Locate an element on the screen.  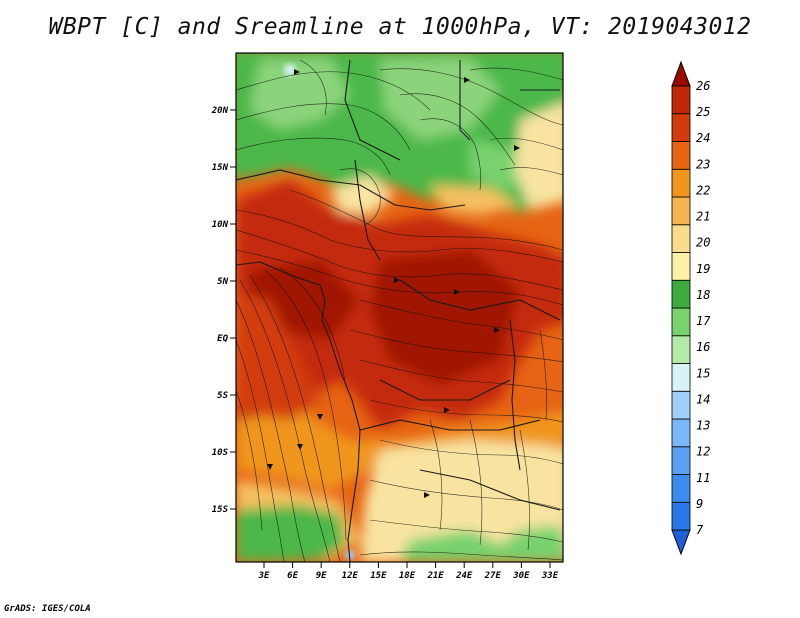
colorbar-label: 7 is located at coordinates (700, 530).